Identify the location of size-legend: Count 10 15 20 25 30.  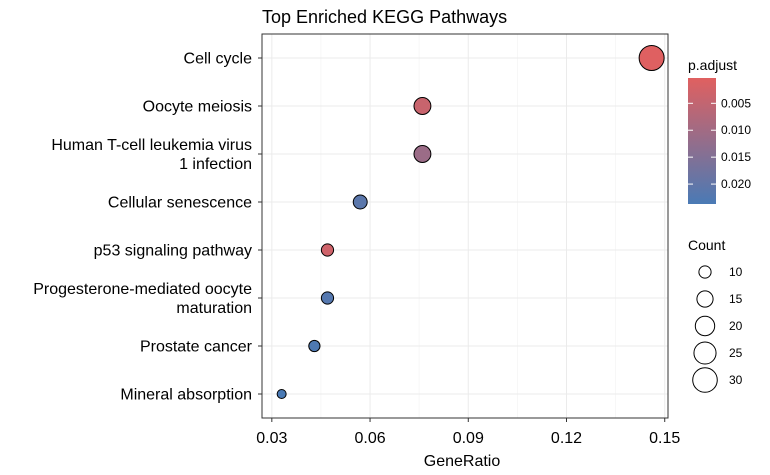
(715, 315).